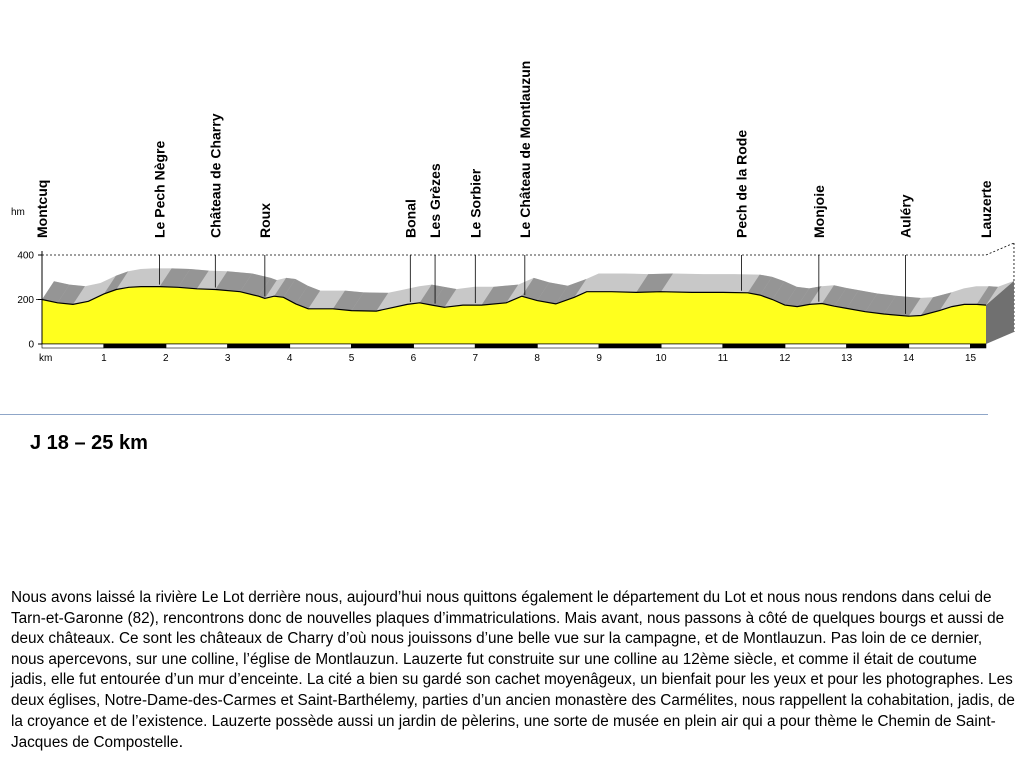 This screenshot has height=768, width=1024. What do you see at coordinates (215, 175) in the screenshot?
I see `waypoint-label: Château de Charry` at bounding box center [215, 175].